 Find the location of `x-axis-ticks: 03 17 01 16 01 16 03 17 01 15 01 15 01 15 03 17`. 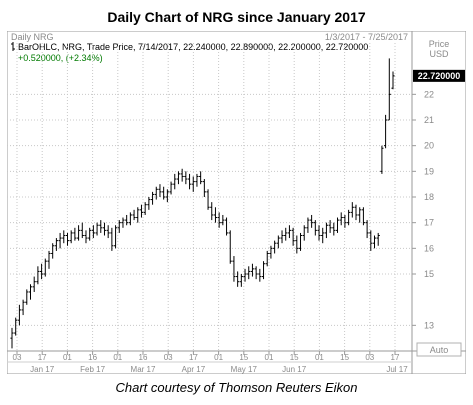

x-axis-ticks: 03 17 01 16 01 16 03 17 01 15 01 15 01 15 03 17 is located at coordinates (206, 356).